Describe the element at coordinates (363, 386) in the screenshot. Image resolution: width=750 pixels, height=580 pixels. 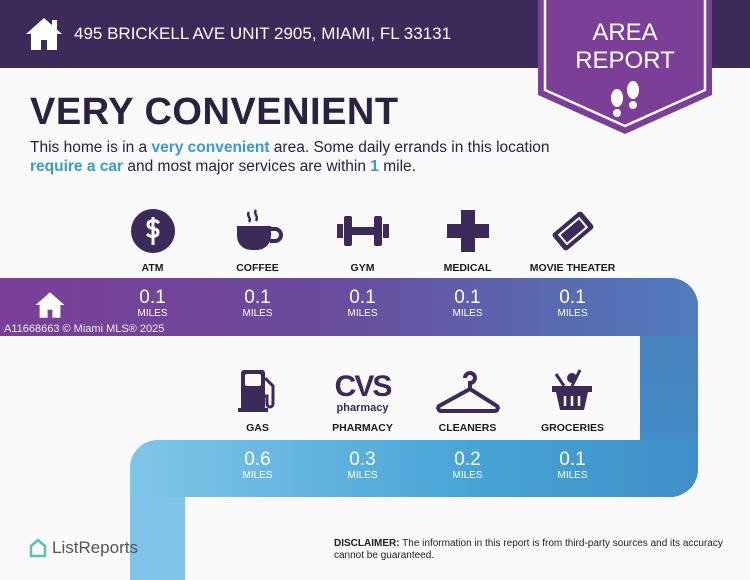
I see `cvs-logo-text: CVS` at that location.